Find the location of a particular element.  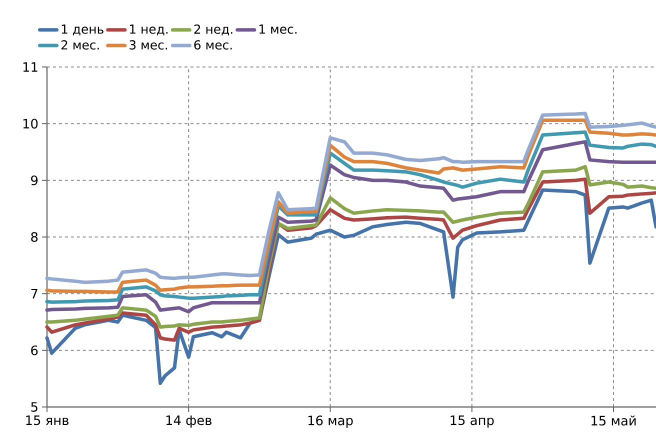

x-tick-label: 14 фев is located at coordinates (189, 422).